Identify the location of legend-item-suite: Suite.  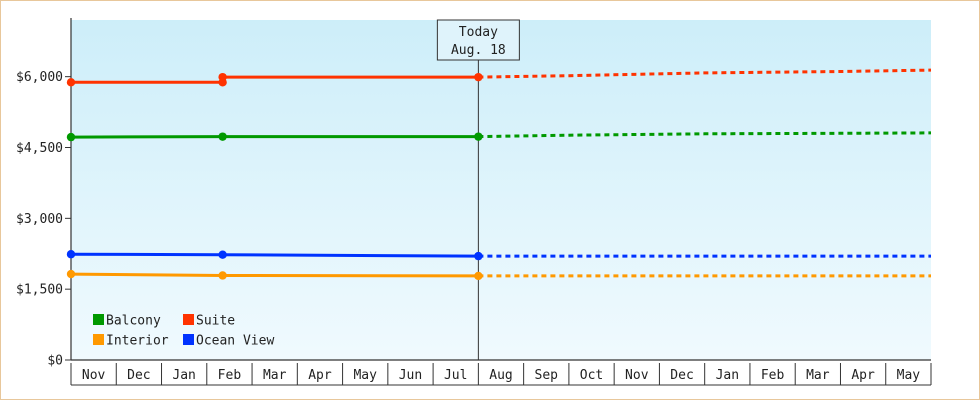
(209, 321).